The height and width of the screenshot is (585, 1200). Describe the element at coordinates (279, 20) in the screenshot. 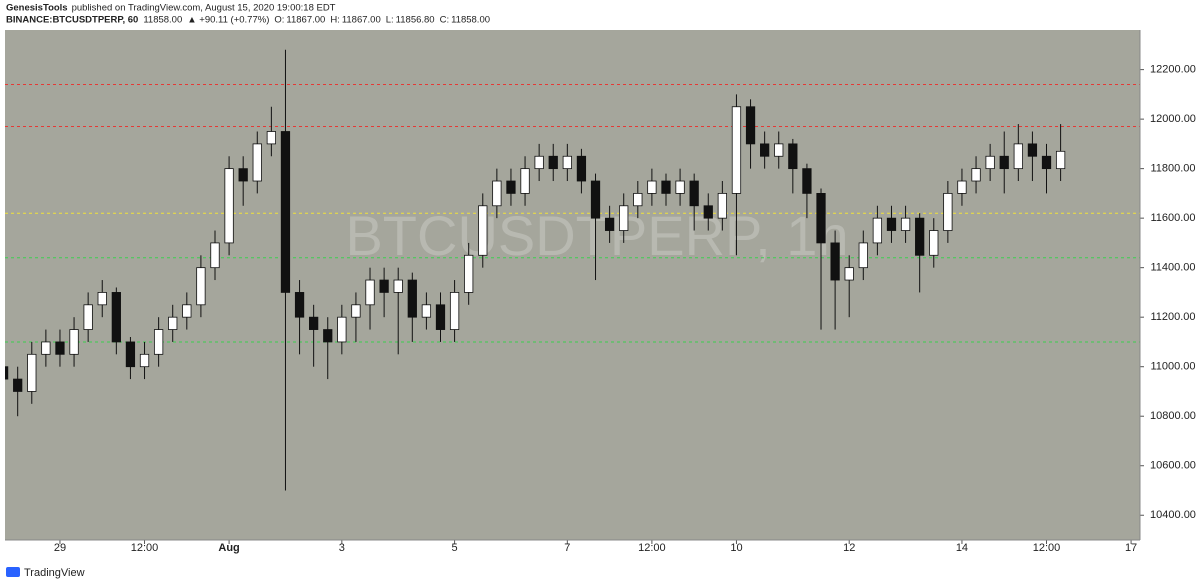

I see `header-ohlc-label: O:` at that location.